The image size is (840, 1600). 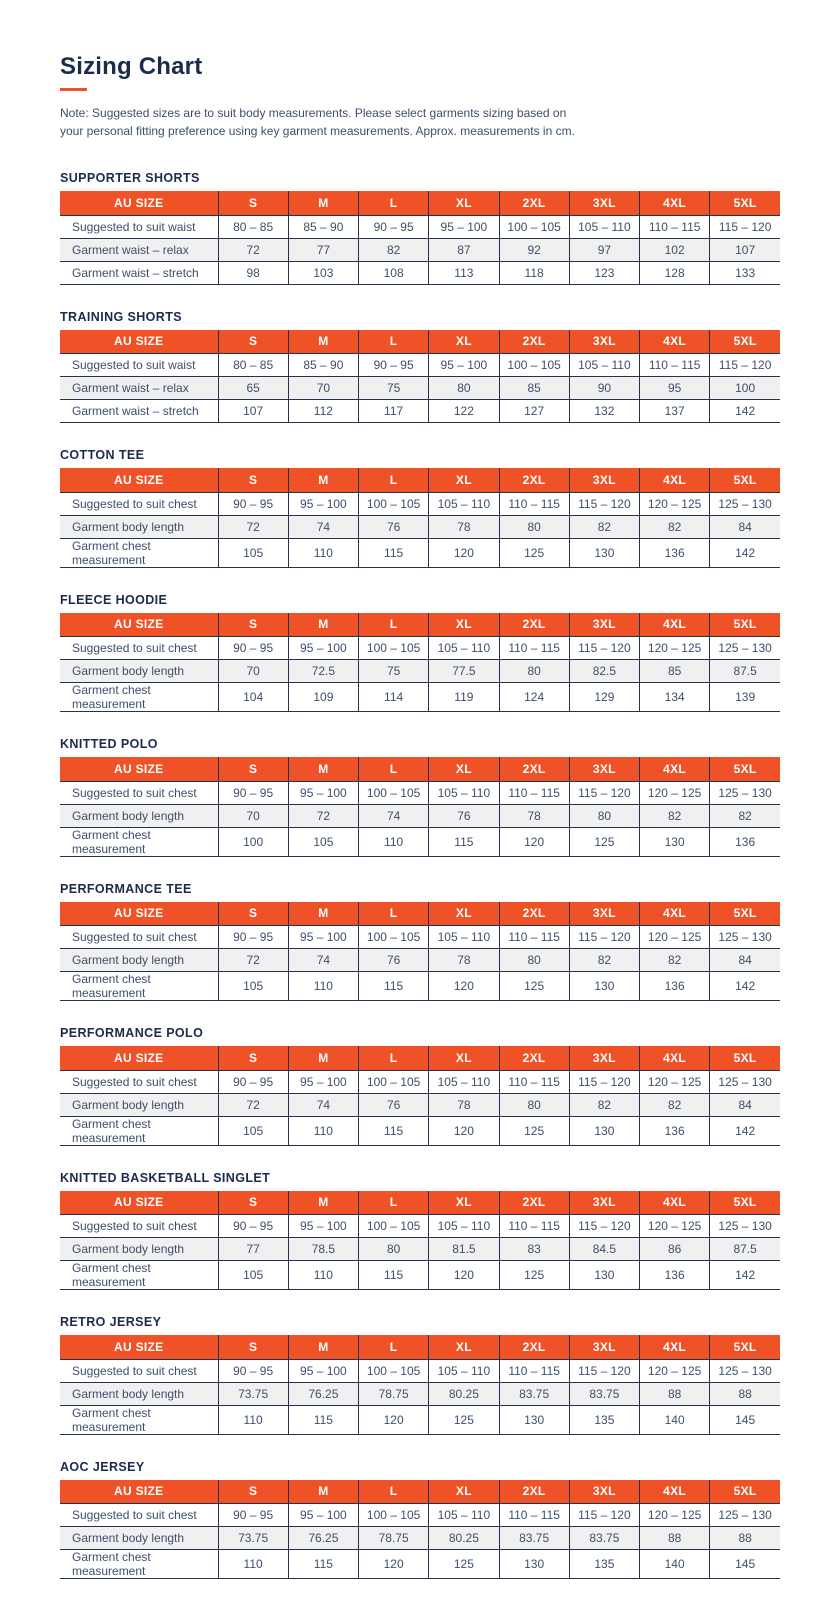 What do you see at coordinates (393, 841) in the screenshot?
I see `value-cell: 110` at bounding box center [393, 841].